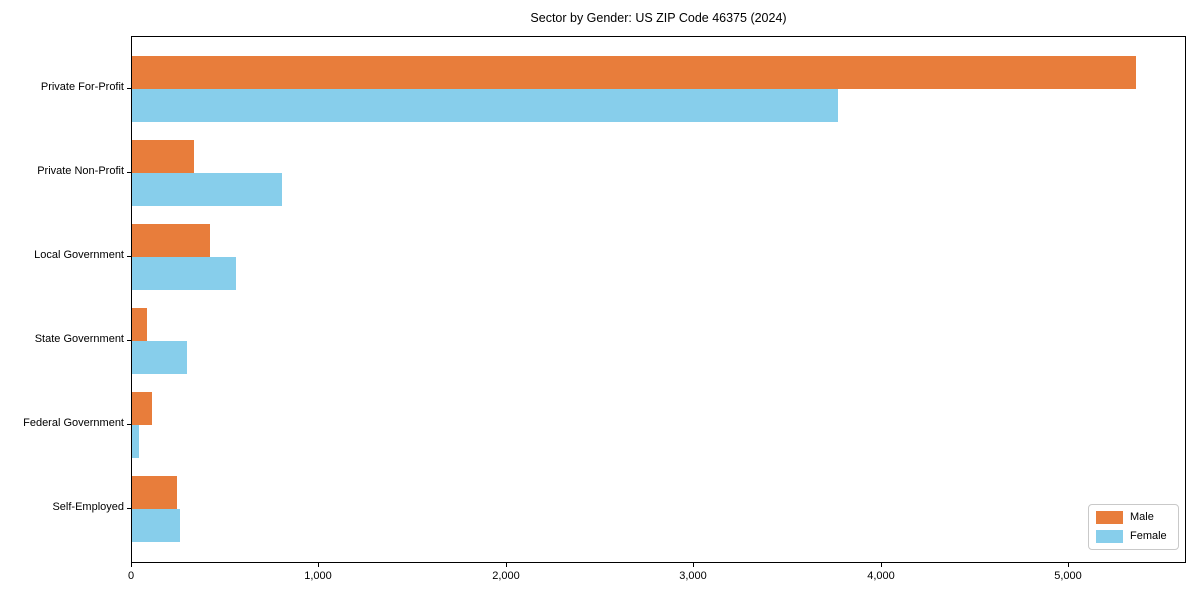 This screenshot has height=600, width=1200. Describe the element at coordinates (142, 408) in the screenshot. I see `bar-male-federal-government` at that location.